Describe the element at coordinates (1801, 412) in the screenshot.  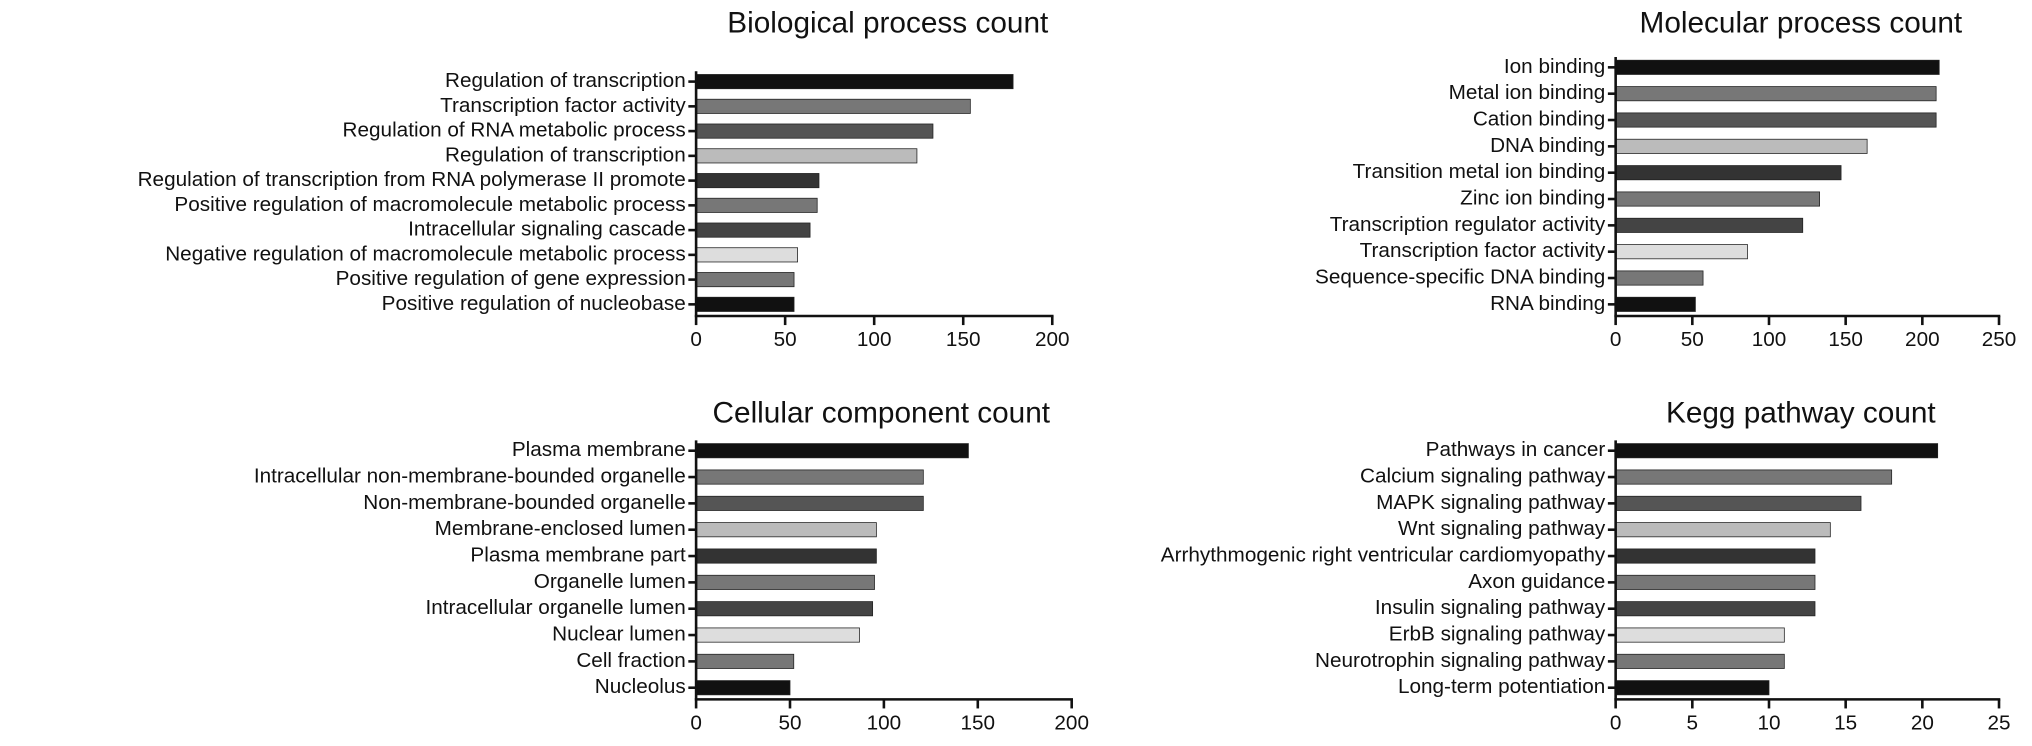
I see `chart-title: Kegg pathway count` at that location.